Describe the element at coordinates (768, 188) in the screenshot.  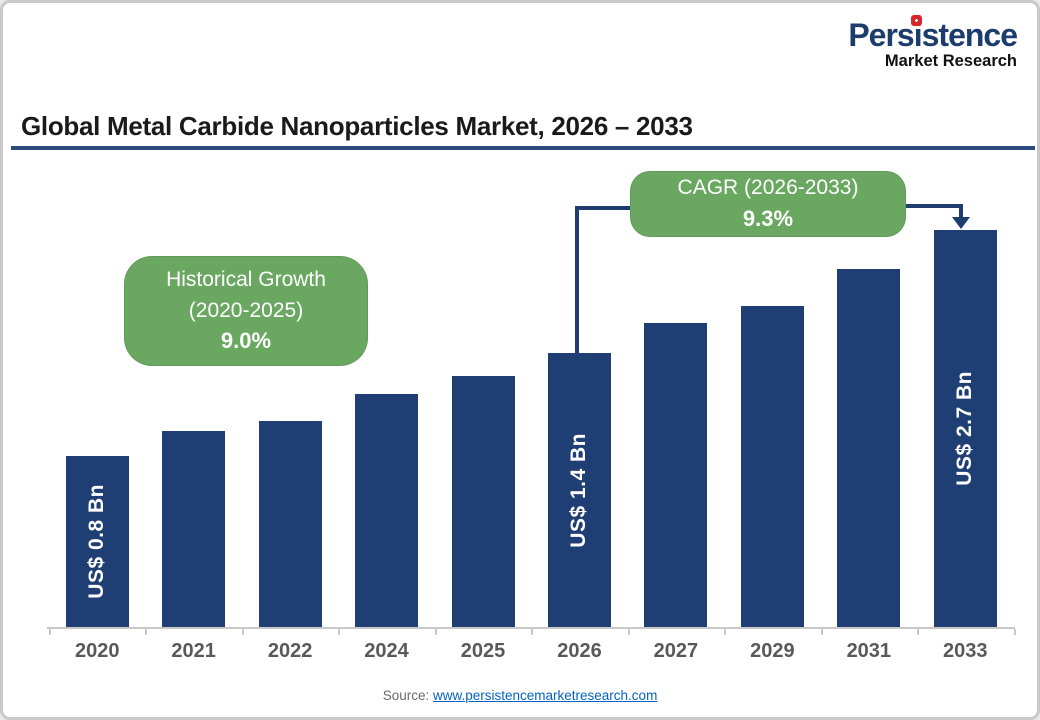
I see `cagr-label: CAGR (2026-2033)` at that location.